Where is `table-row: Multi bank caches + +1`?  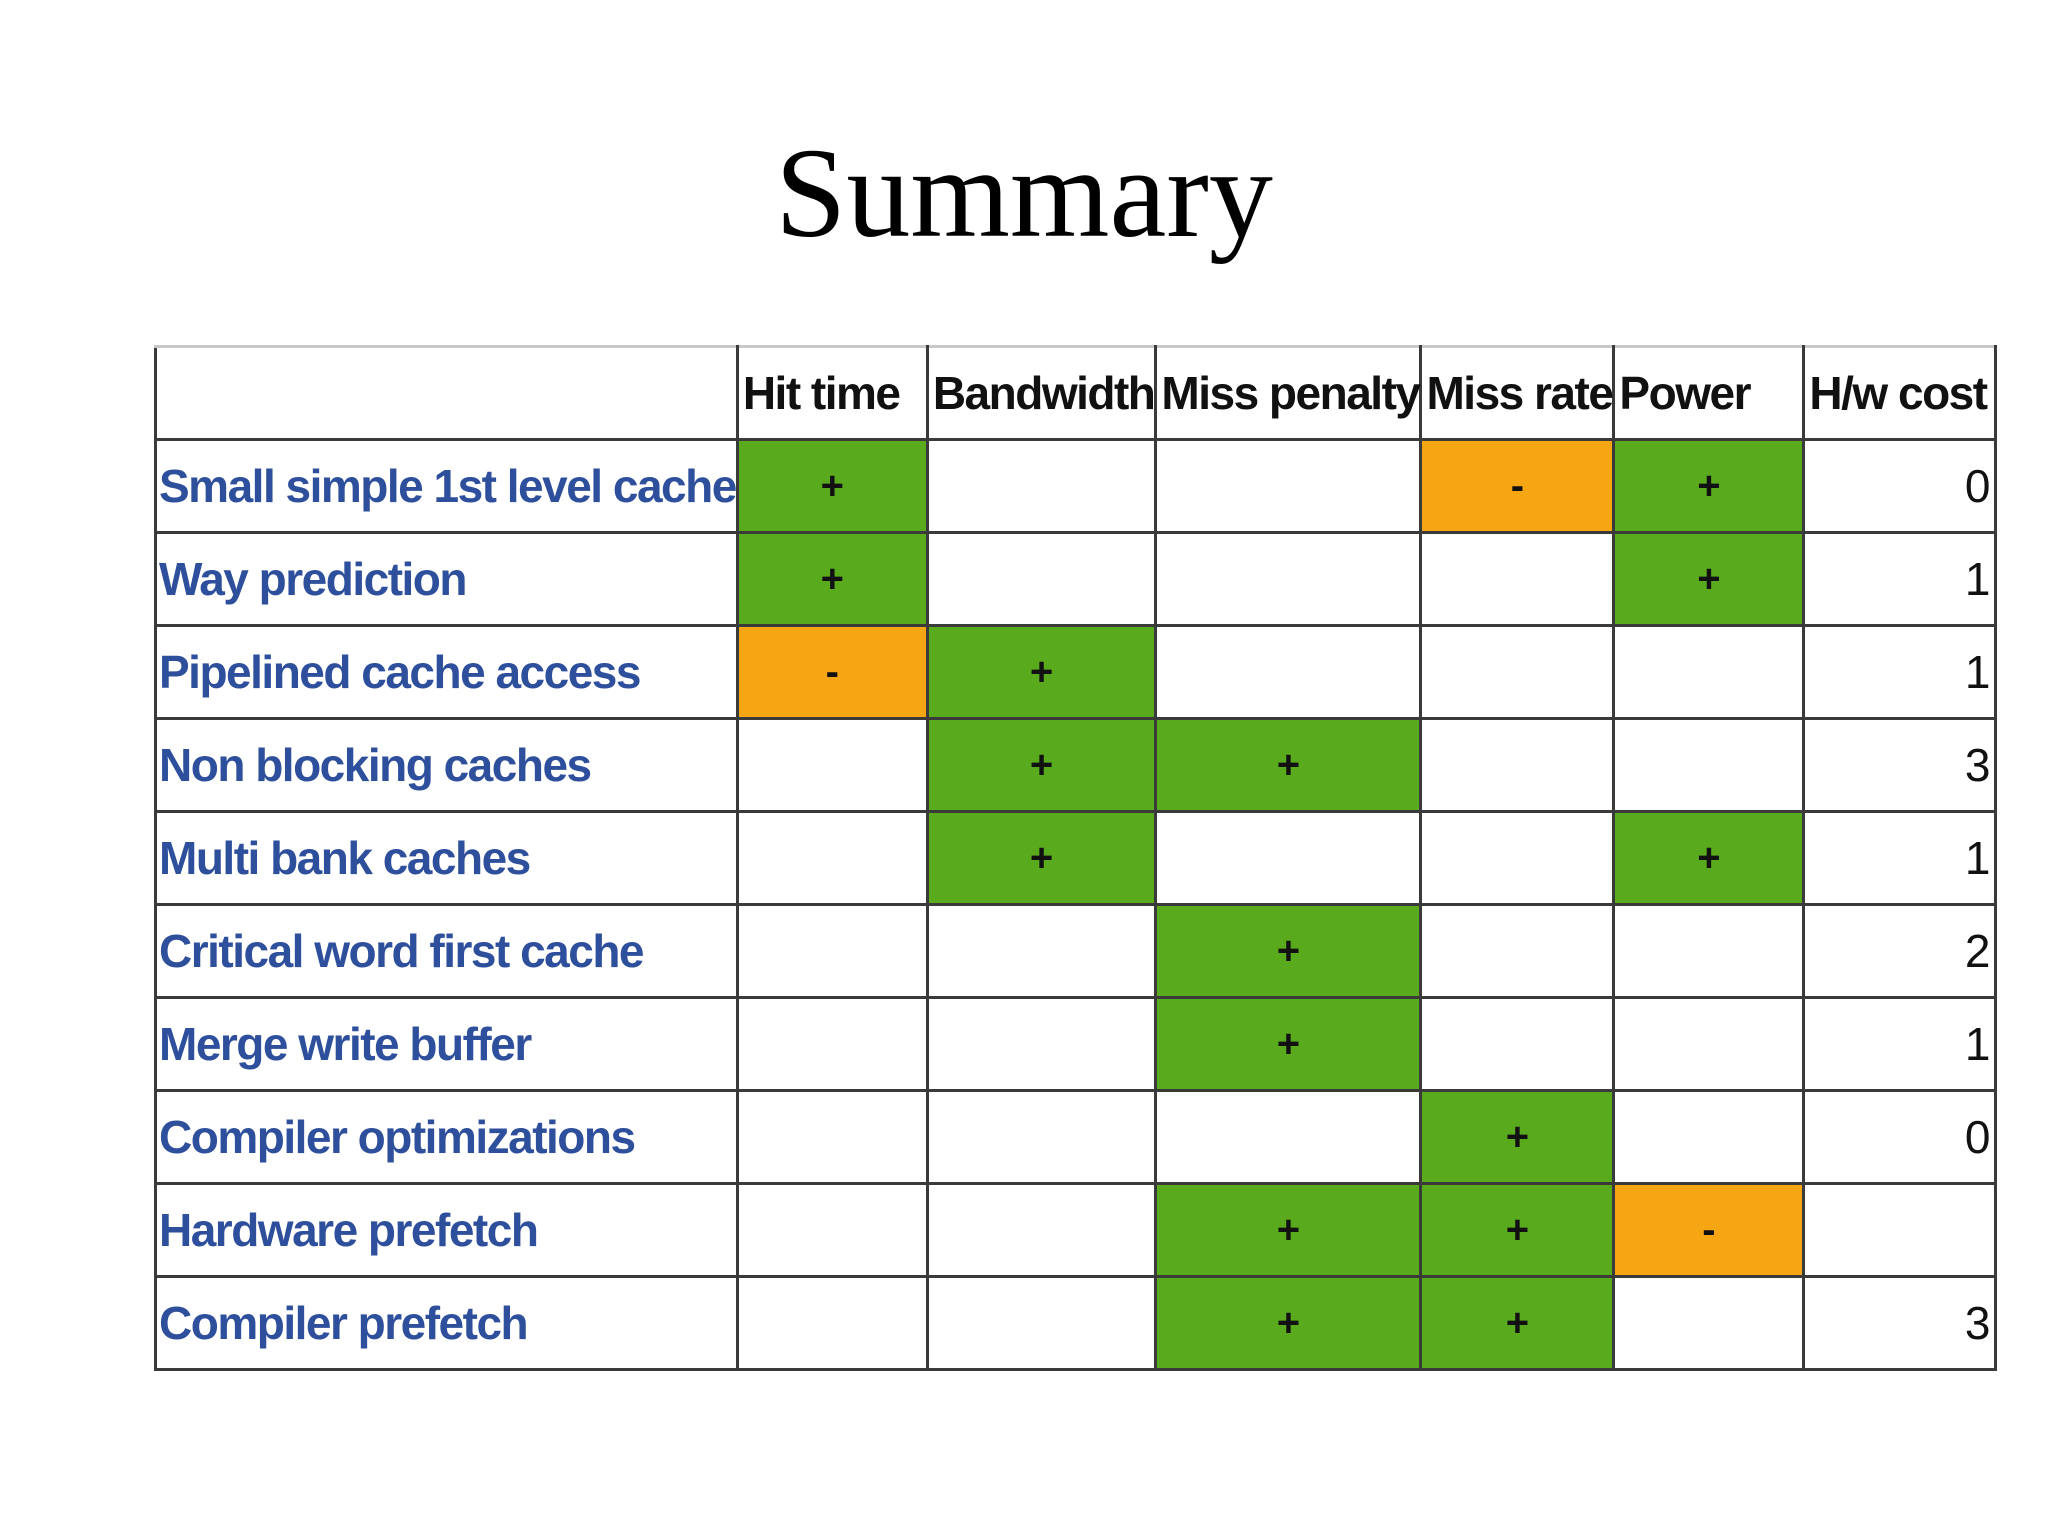
table-row: Multi bank caches + +1 is located at coordinates (1076, 858).